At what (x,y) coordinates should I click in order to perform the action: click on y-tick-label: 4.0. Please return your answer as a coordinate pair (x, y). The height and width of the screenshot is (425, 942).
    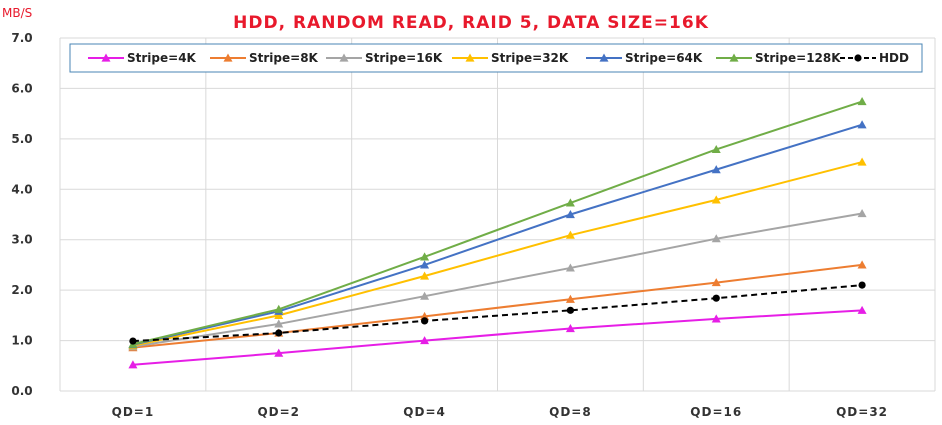
    Looking at the image, I should click on (21, 189).